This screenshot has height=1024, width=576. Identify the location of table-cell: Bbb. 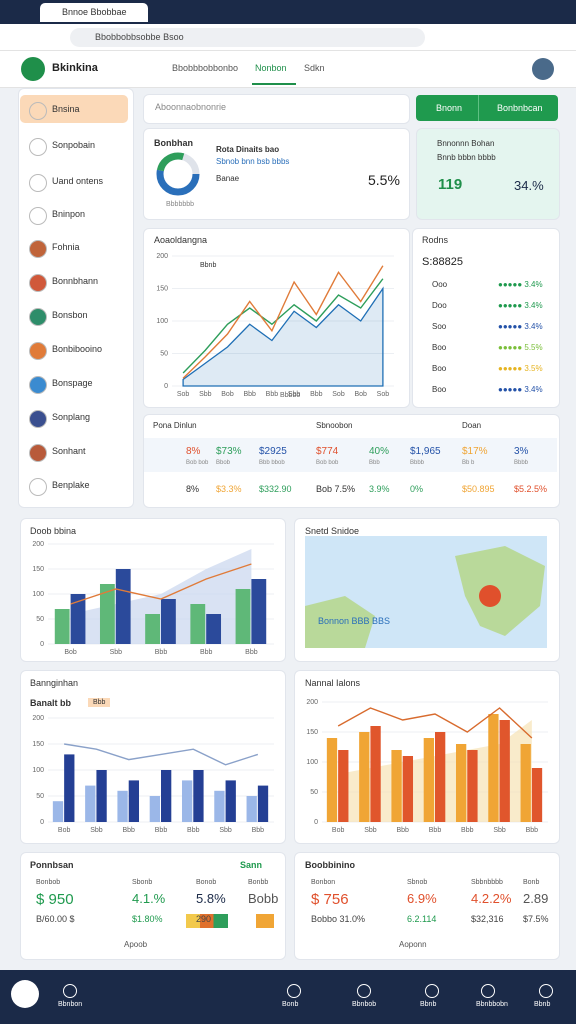
(374, 463).